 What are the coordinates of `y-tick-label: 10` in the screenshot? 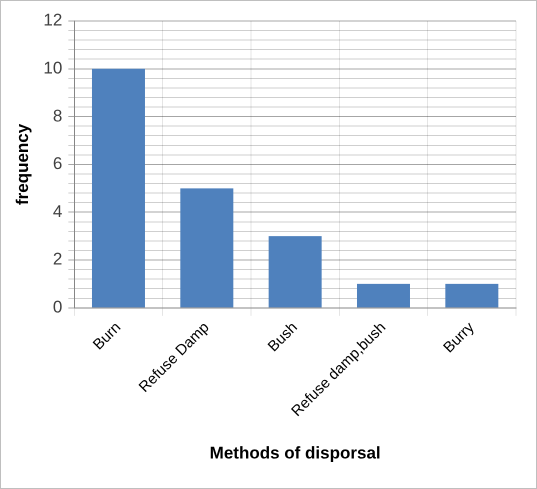 It's located at (52, 68).